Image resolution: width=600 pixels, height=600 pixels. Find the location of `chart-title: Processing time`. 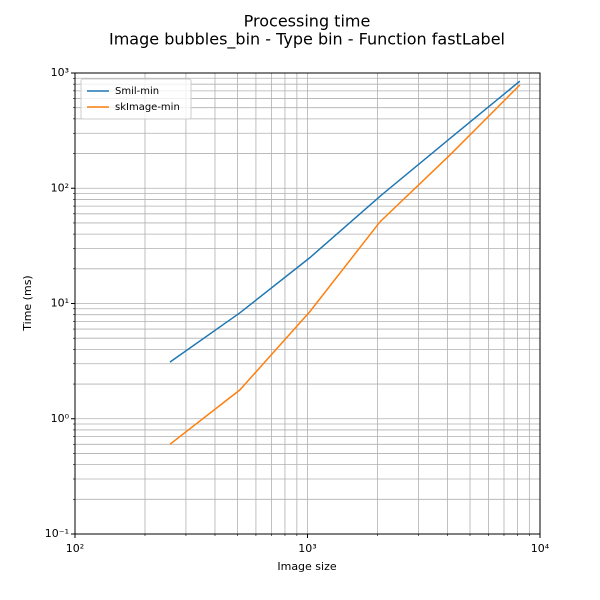

chart-title: Processing time is located at coordinates (307, 21).